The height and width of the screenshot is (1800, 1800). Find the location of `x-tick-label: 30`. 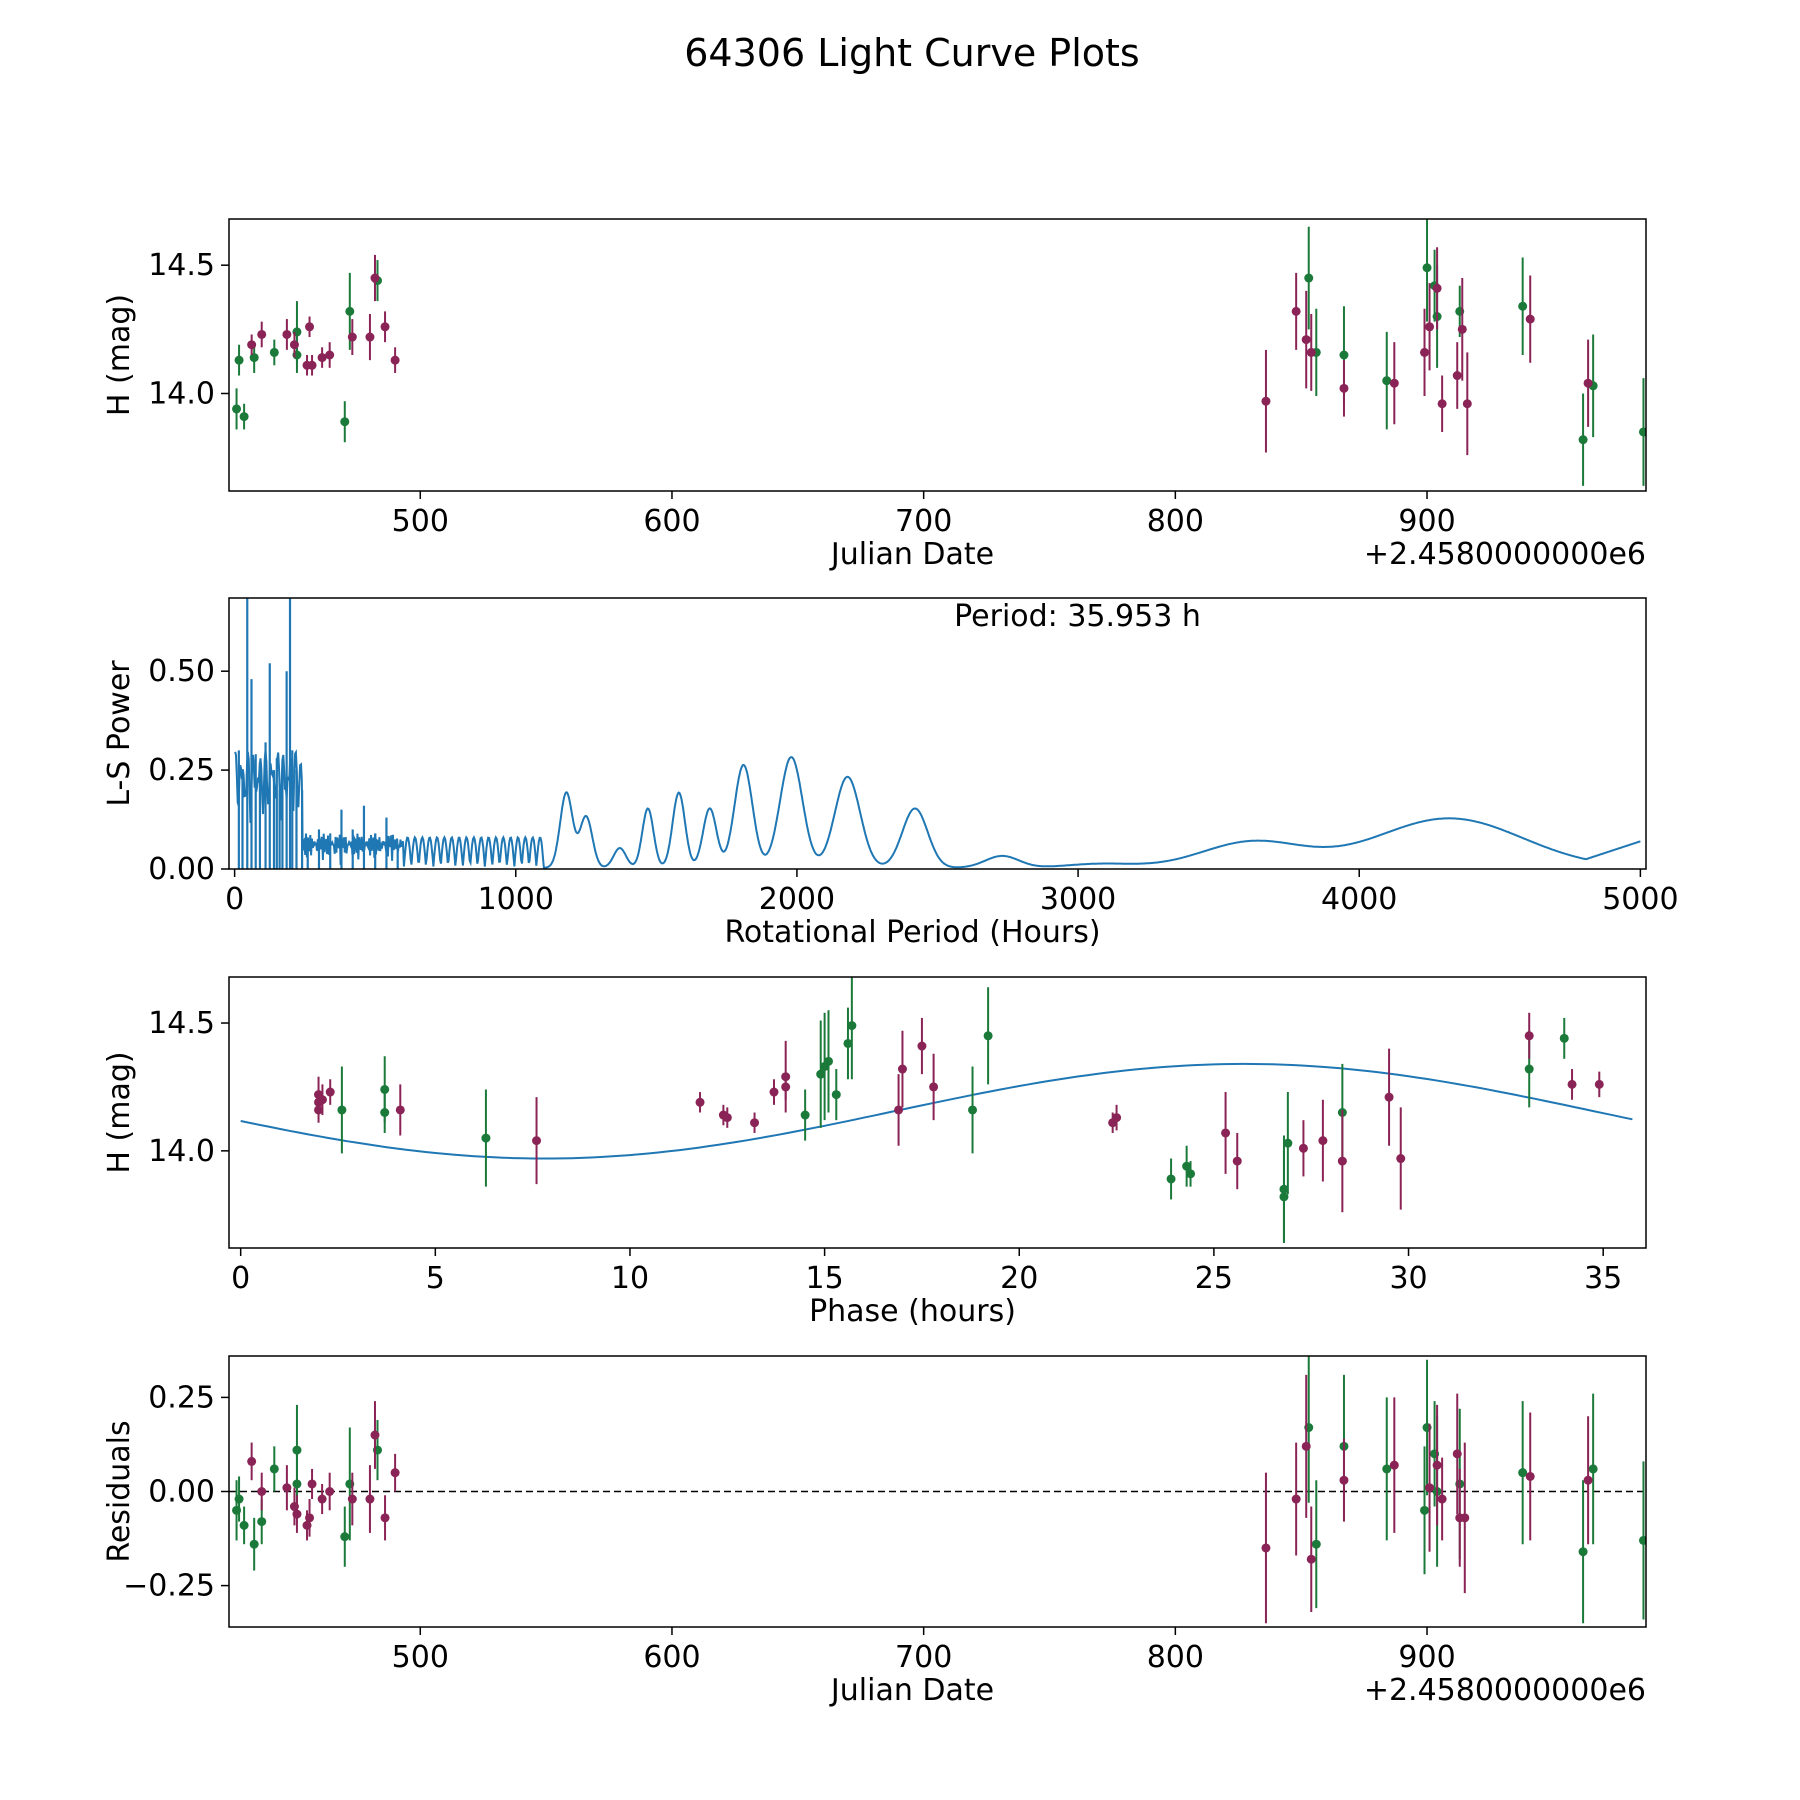

x-tick-label: 30 is located at coordinates (1408, 1278).